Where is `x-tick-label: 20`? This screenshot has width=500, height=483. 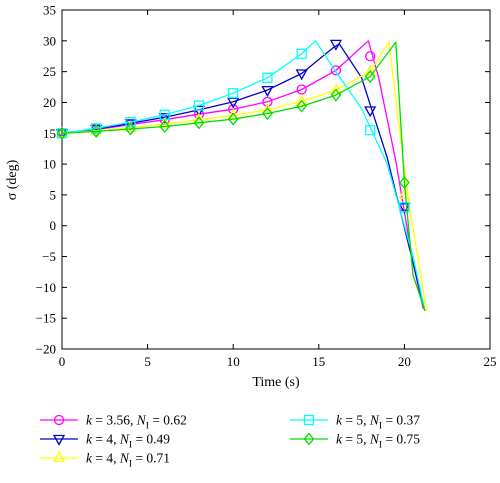
x-tick-label: 20 is located at coordinates (404, 361).